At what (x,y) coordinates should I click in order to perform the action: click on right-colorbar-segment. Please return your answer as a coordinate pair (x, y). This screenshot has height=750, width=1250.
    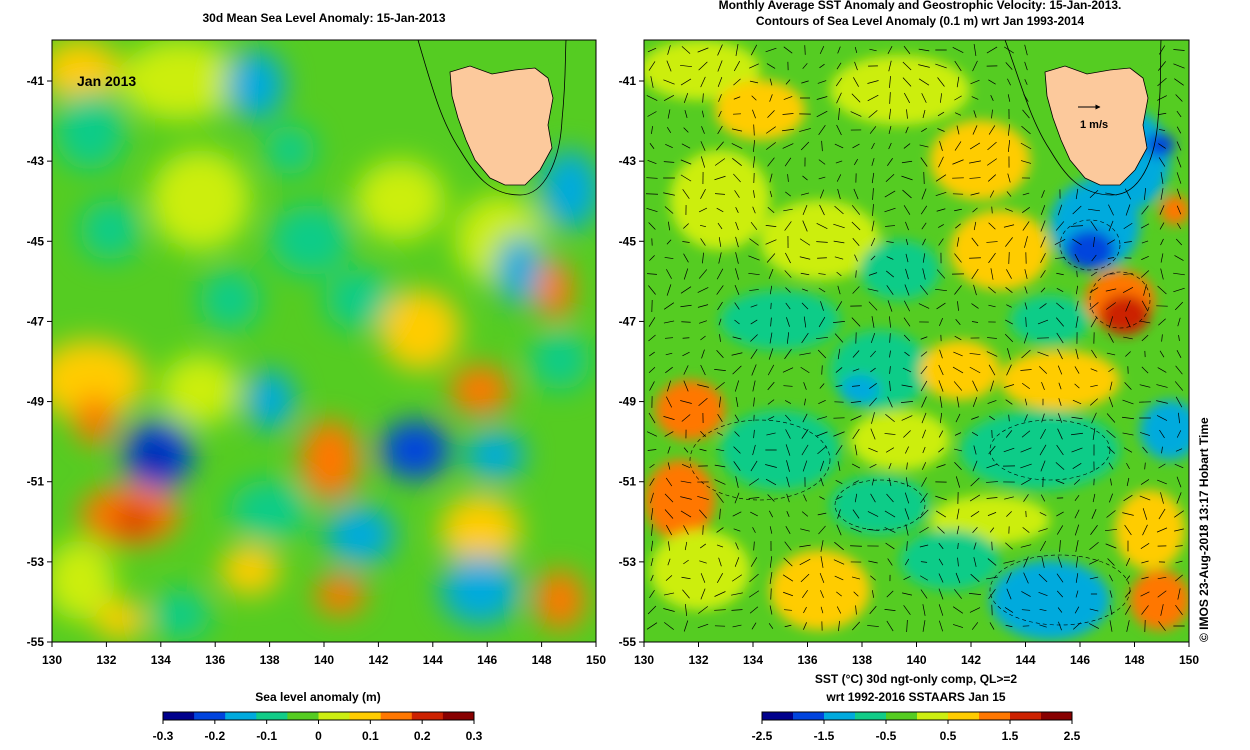
    Looking at the image, I should click on (995, 716).